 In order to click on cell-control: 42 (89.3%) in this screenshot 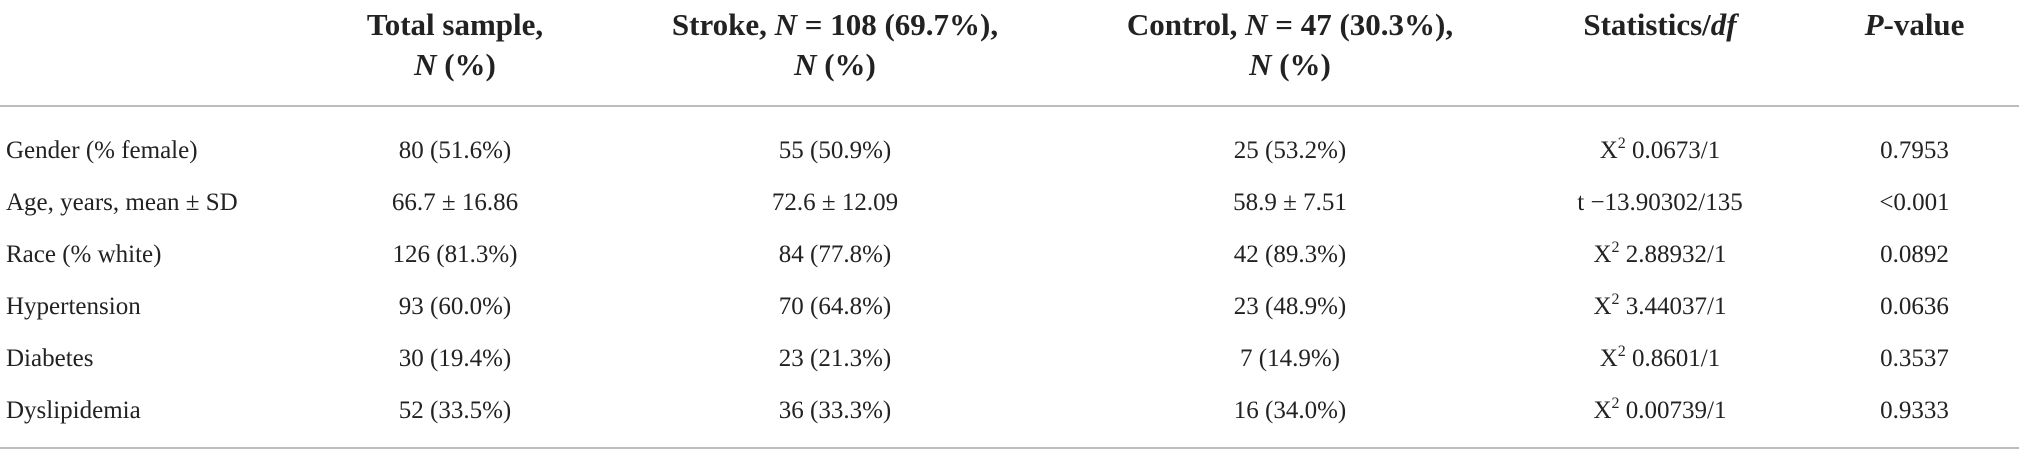, I will do `click(1290, 254)`.